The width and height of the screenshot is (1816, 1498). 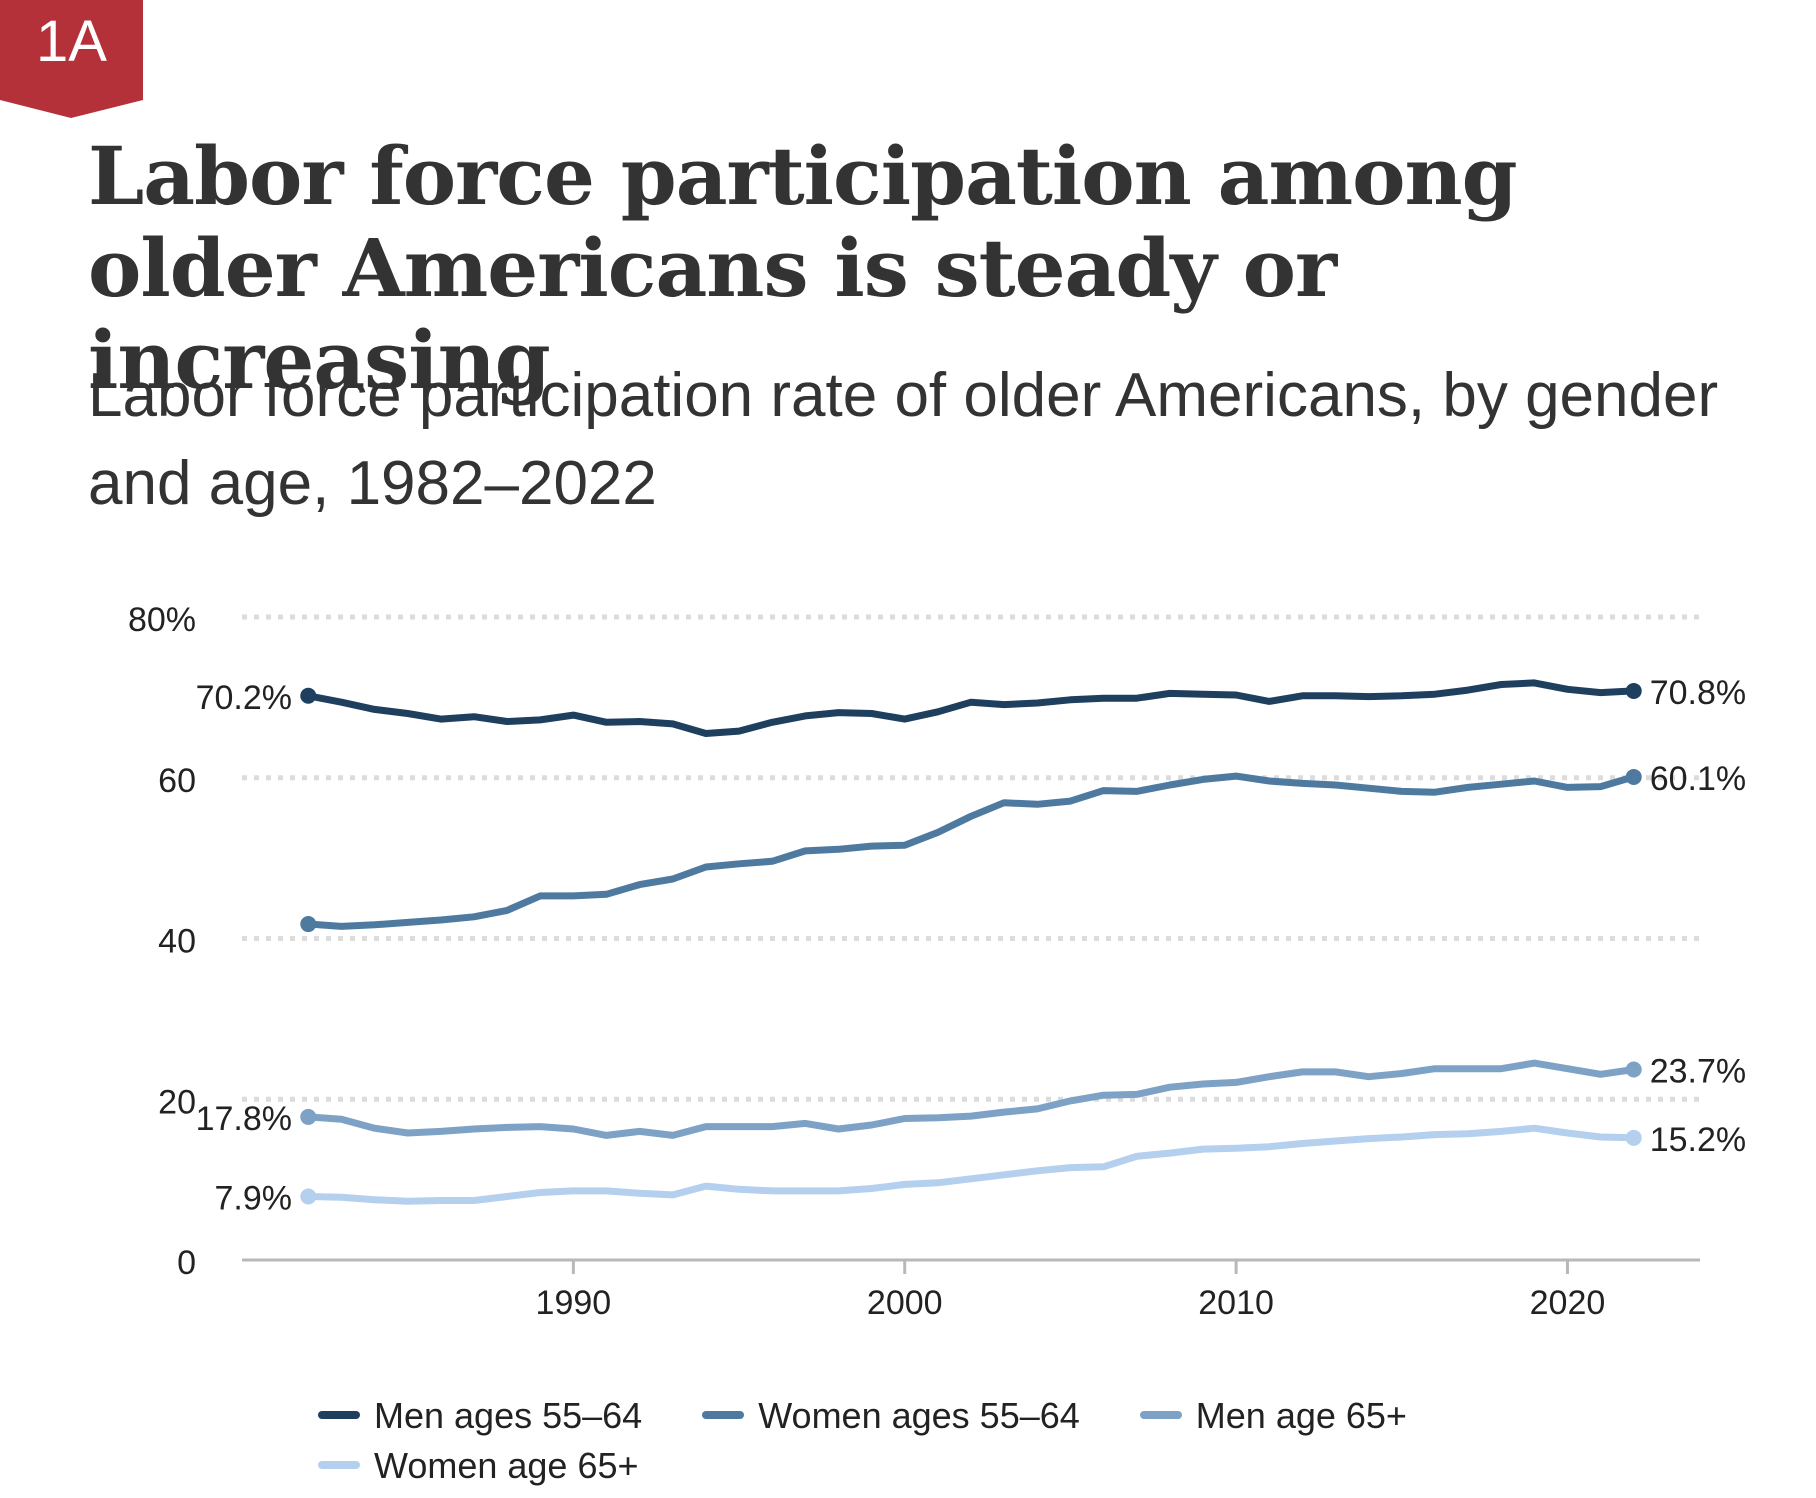 I want to click on legend-label: Men age 65+, so click(x=1301, y=1415).